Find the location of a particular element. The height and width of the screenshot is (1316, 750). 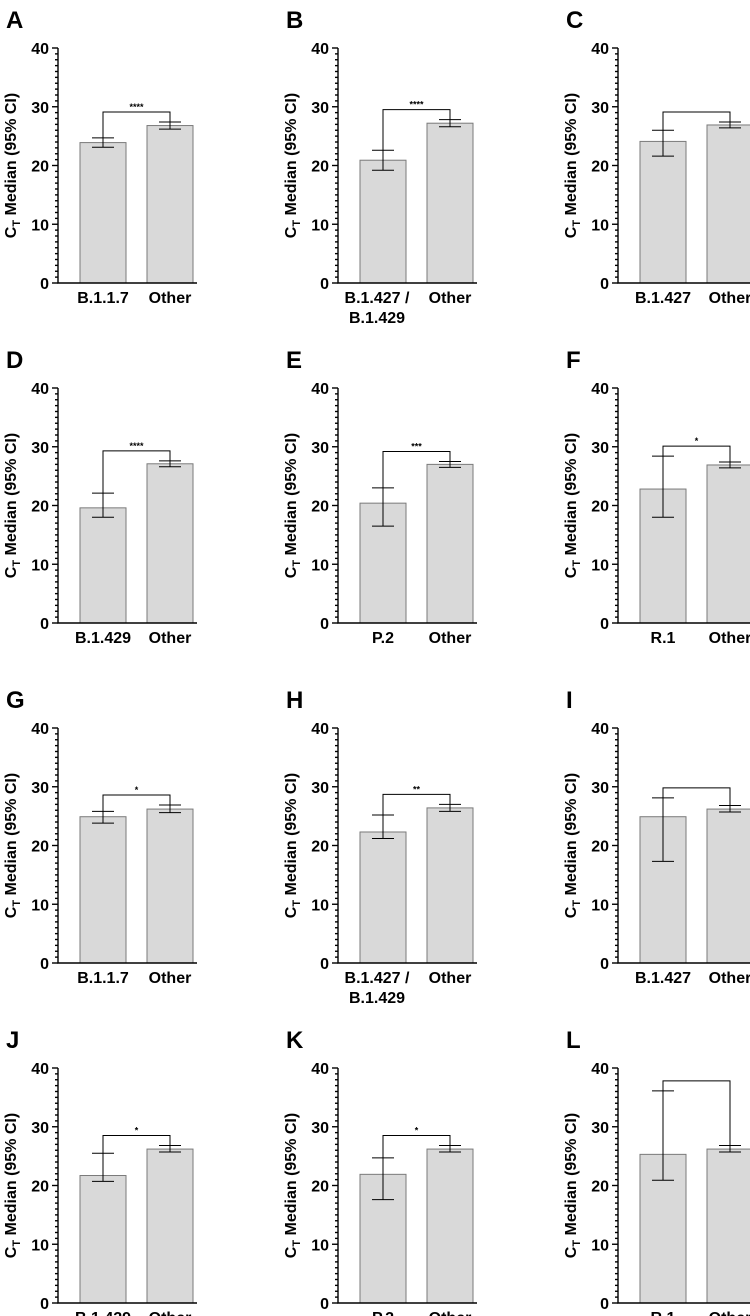

y-tick-label-b-30: 30 is located at coordinates (320, 108).